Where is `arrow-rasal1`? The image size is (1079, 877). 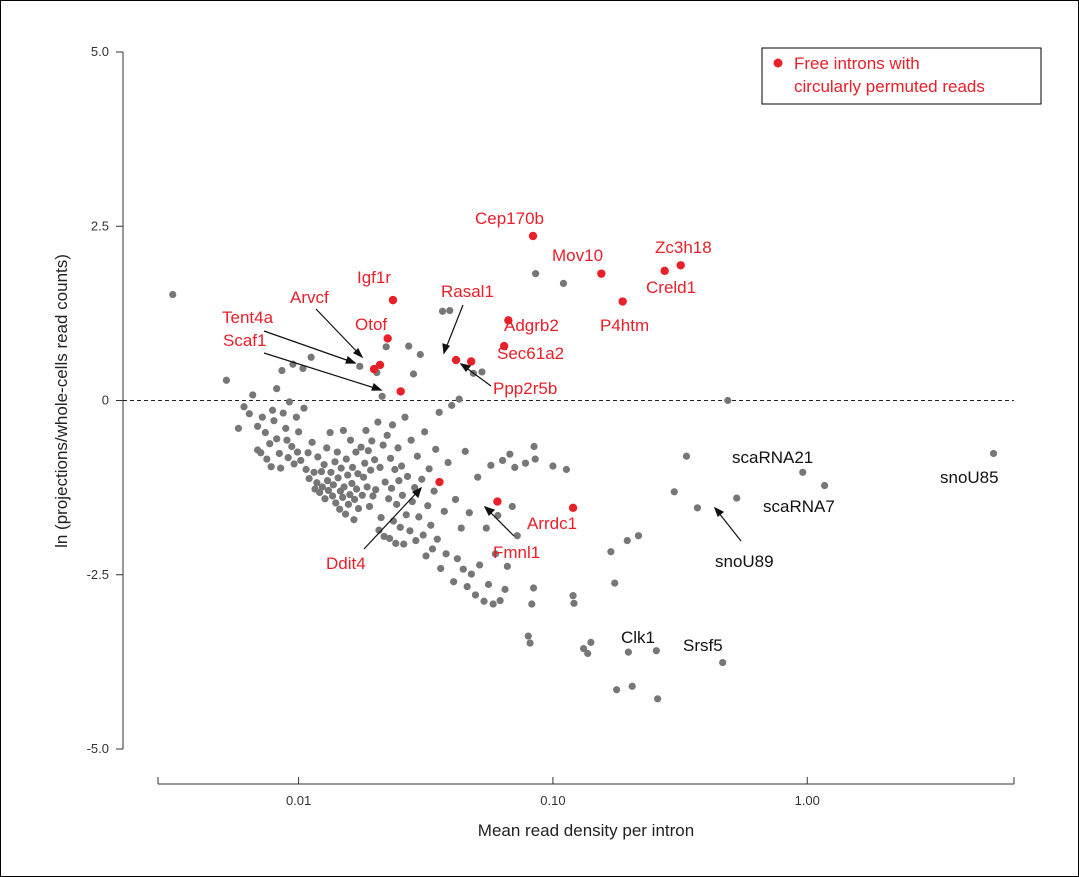 arrow-rasal1 is located at coordinates (453, 329).